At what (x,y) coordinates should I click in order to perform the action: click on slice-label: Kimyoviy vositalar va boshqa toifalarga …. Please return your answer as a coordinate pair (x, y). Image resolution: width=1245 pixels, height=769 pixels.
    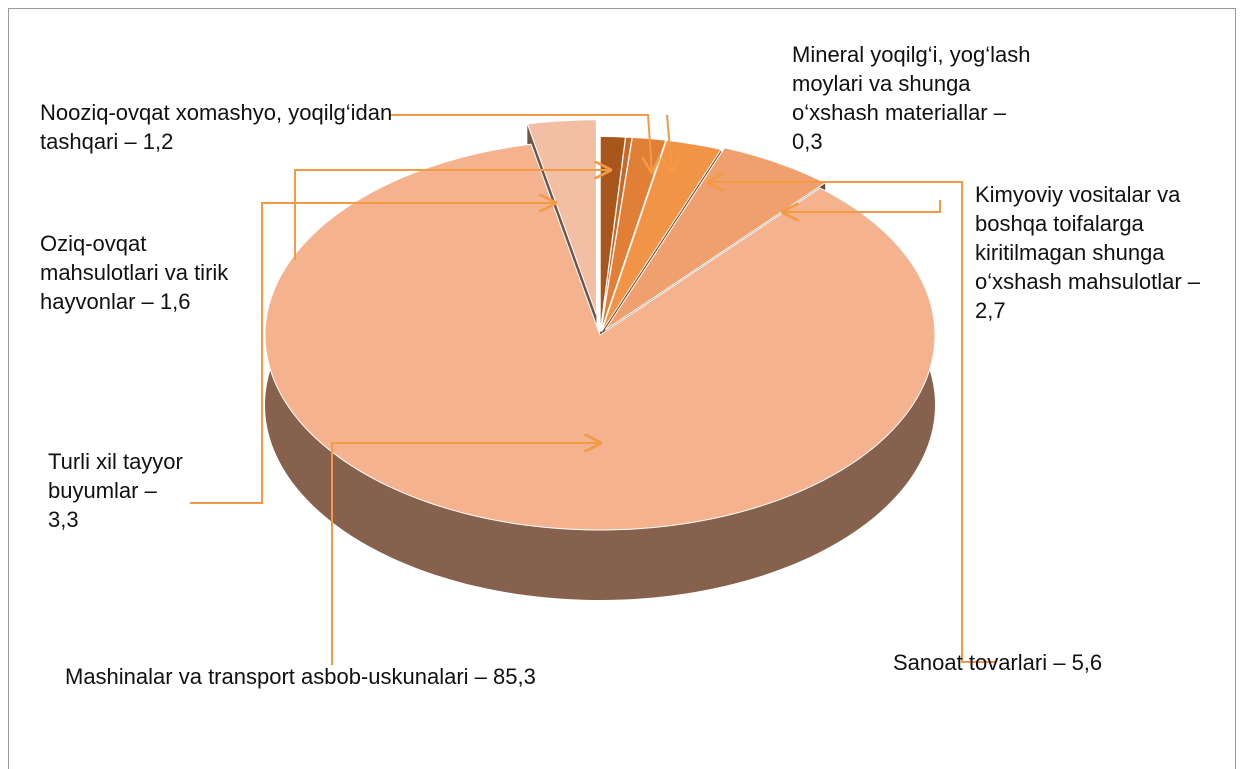
    Looking at the image, I should click on (1097, 252).